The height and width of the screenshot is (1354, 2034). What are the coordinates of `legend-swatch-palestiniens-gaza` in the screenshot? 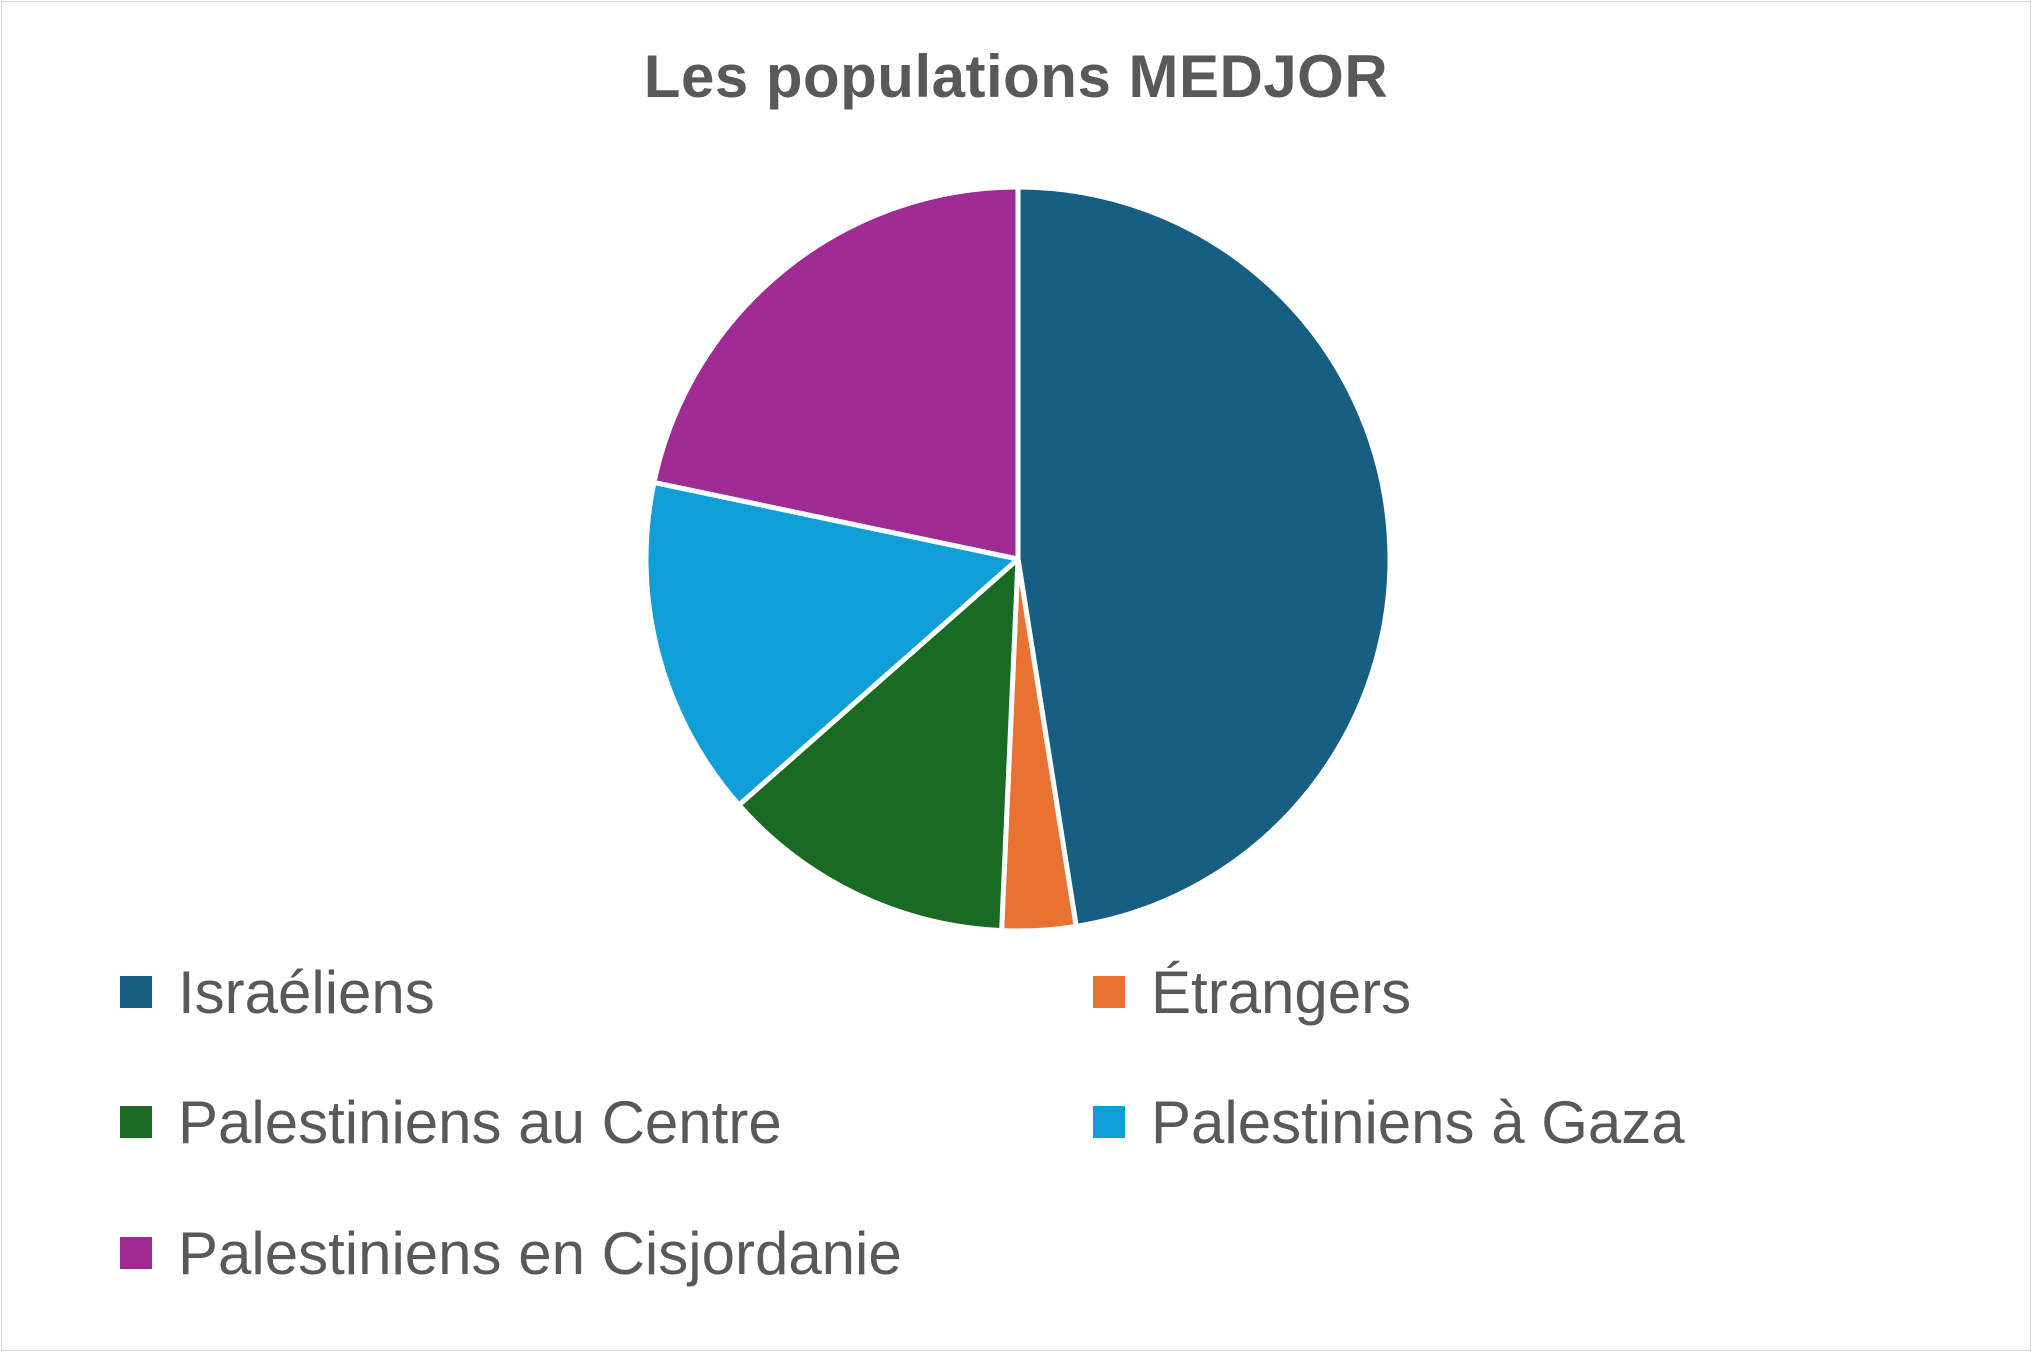 It's located at (1109, 1122).